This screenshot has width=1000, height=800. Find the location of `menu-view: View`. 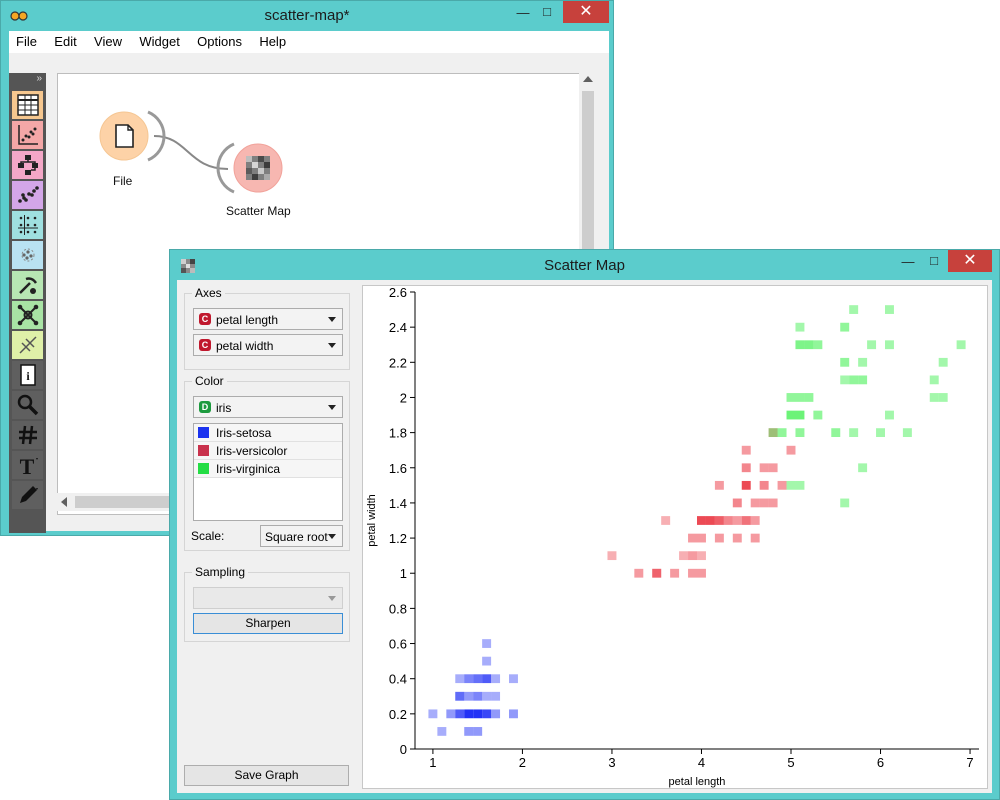

menu-view: View is located at coordinates (108, 41).